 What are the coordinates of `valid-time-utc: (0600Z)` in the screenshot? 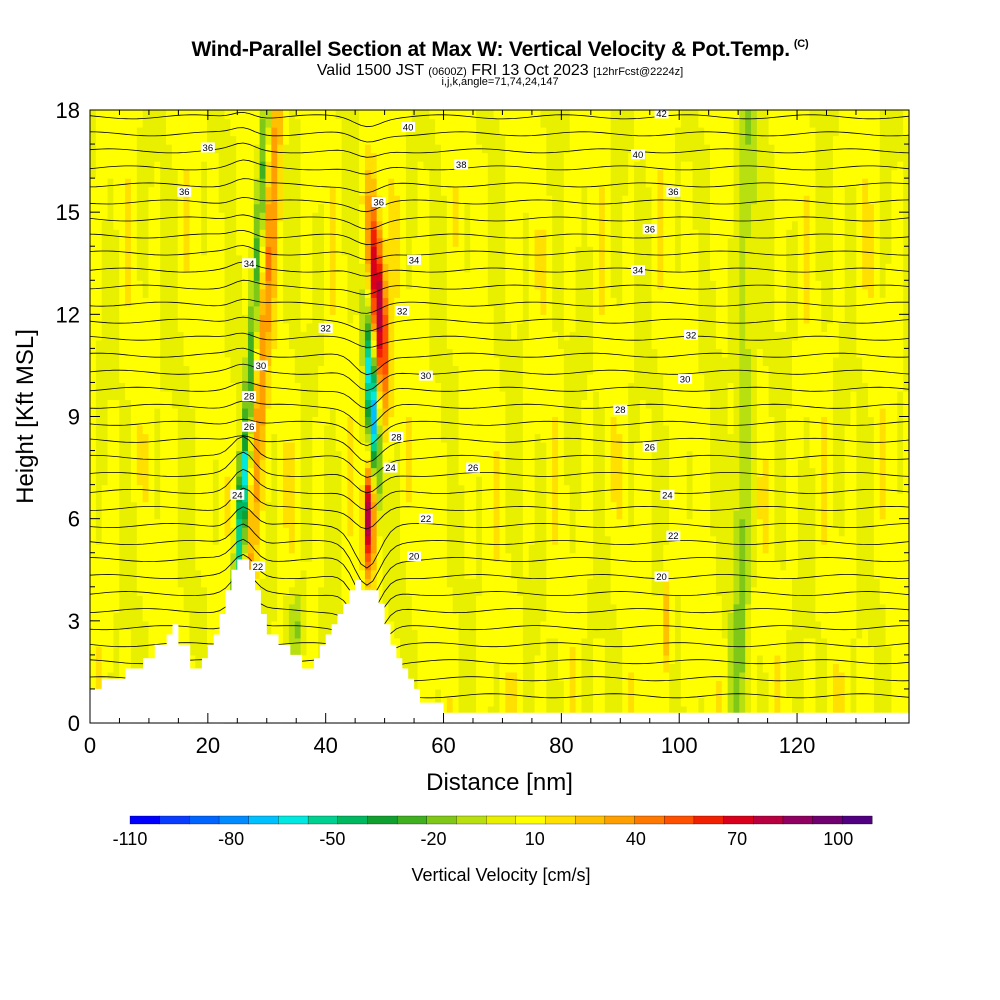 It's located at (447, 72).